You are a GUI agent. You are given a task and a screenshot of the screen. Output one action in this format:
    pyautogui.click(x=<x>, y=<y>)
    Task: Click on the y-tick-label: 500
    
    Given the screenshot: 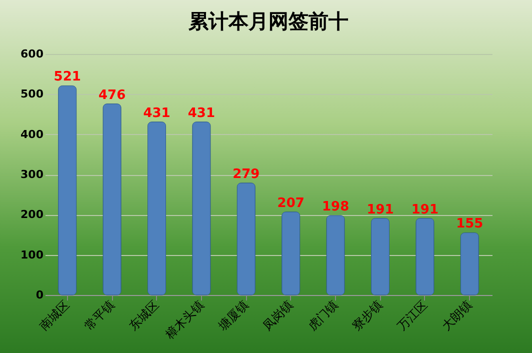 What is the action you would take?
    pyautogui.click(x=32, y=94)
    